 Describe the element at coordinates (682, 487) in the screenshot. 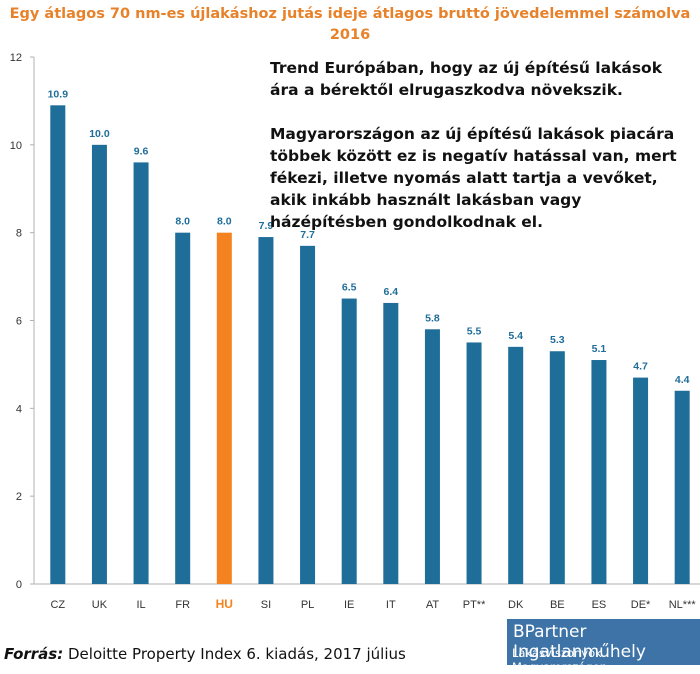

I see `bar-nl` at that location.